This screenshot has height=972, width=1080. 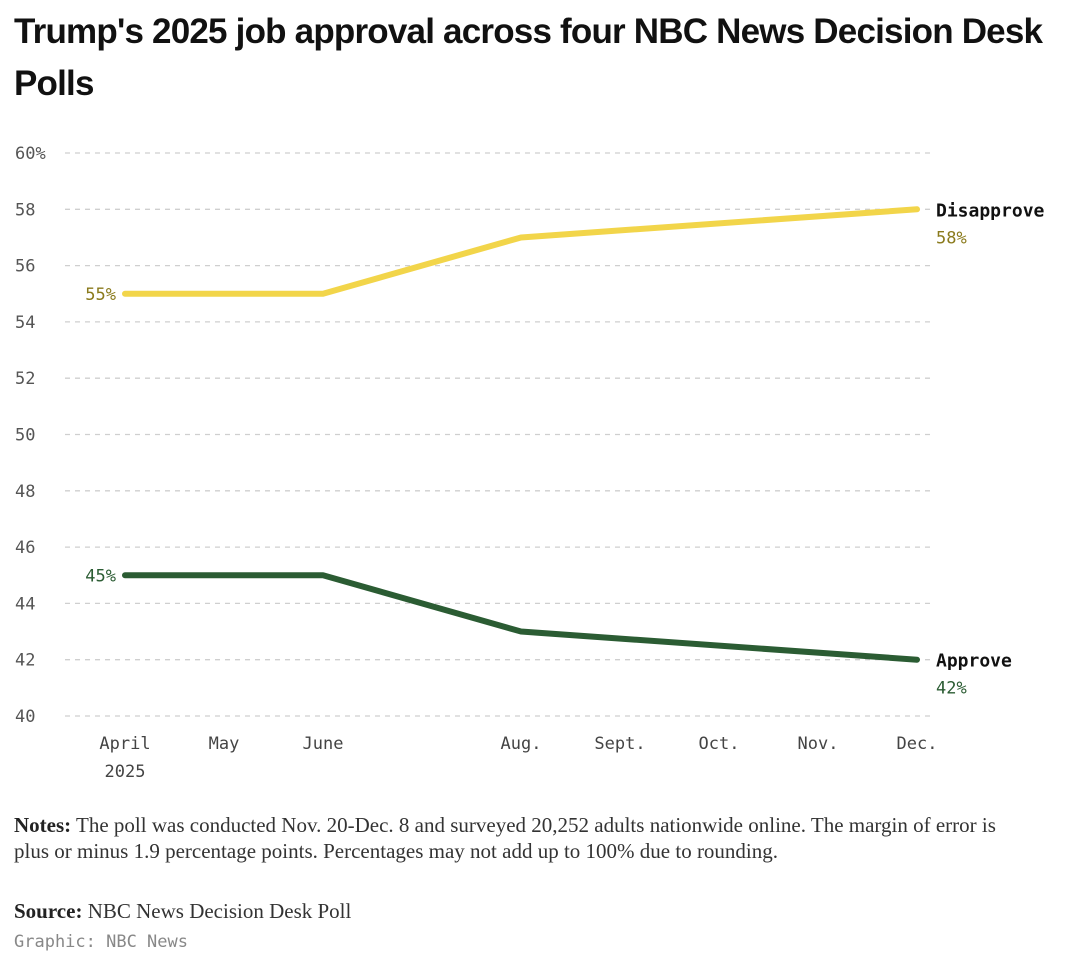 I want to click on y-tick-label: 54, so click(x=25, y=323).